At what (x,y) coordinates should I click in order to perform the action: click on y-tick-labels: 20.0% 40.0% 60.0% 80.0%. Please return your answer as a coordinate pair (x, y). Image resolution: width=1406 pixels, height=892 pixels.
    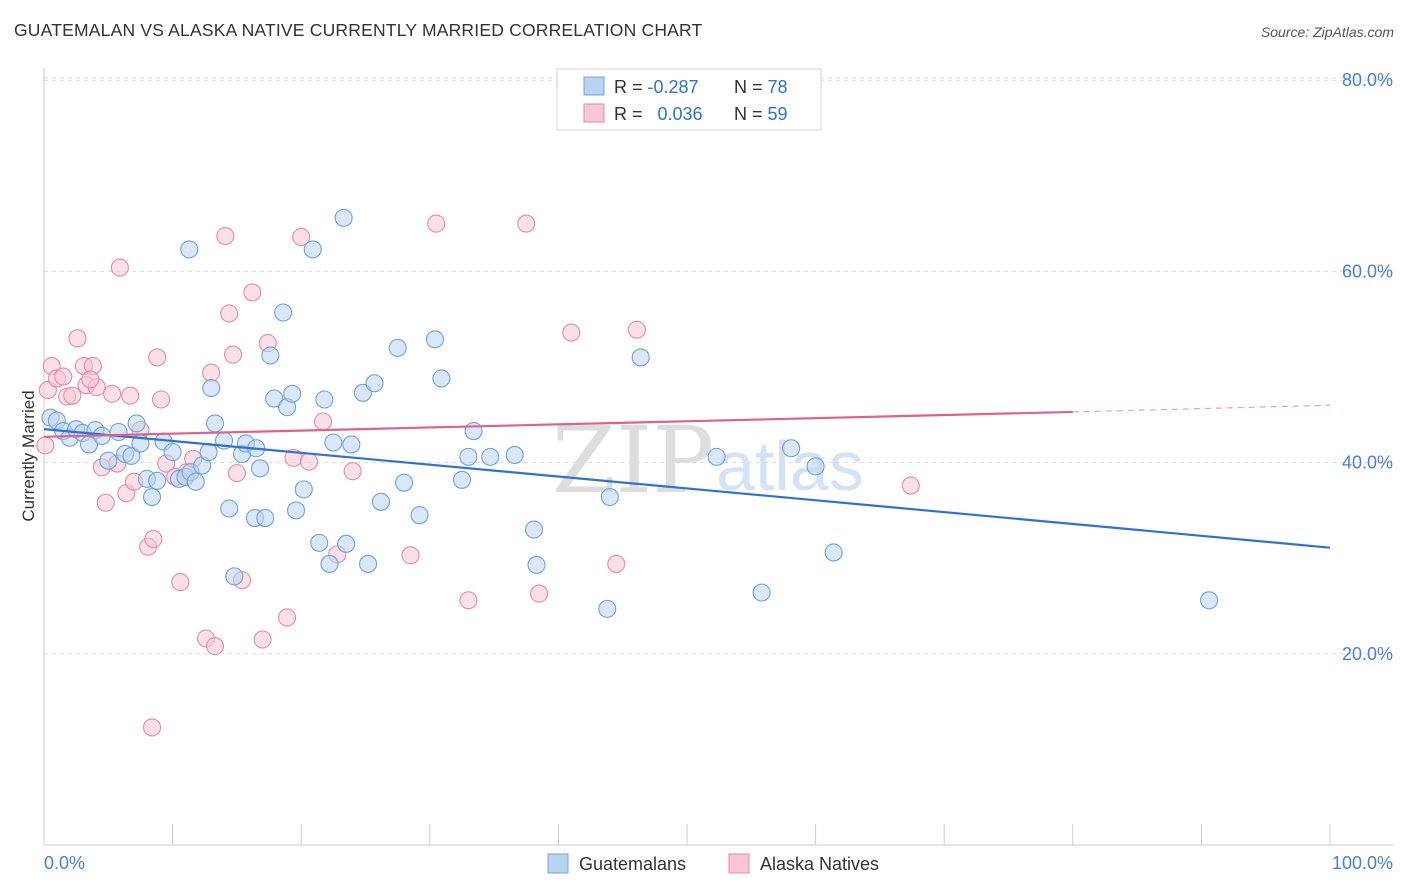
    Looking at the image, I should click on (1367, 367).